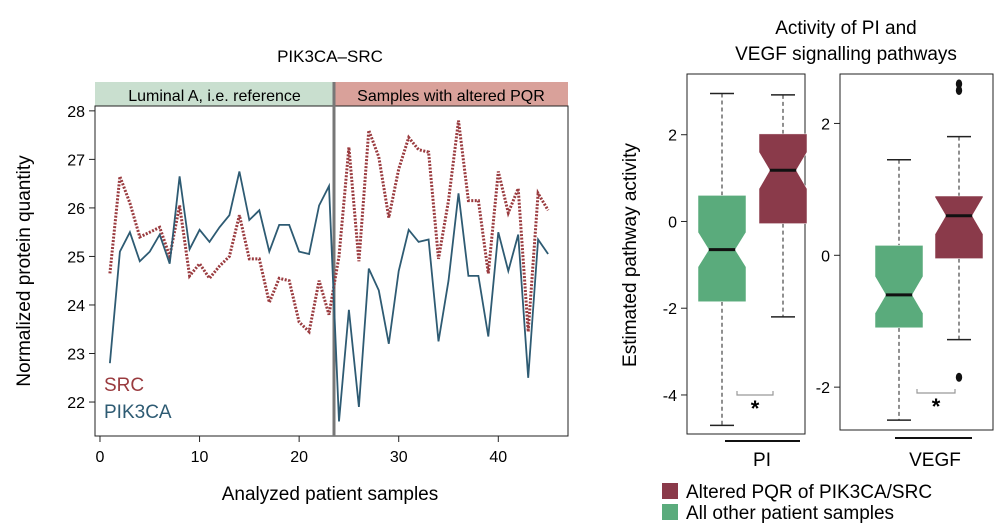 This screenshot has width=999, height=529. What do you see at coordinates (670, 491) in the screenshot?
I see `legend-swatch-altered` at bounding box center [670, 491].